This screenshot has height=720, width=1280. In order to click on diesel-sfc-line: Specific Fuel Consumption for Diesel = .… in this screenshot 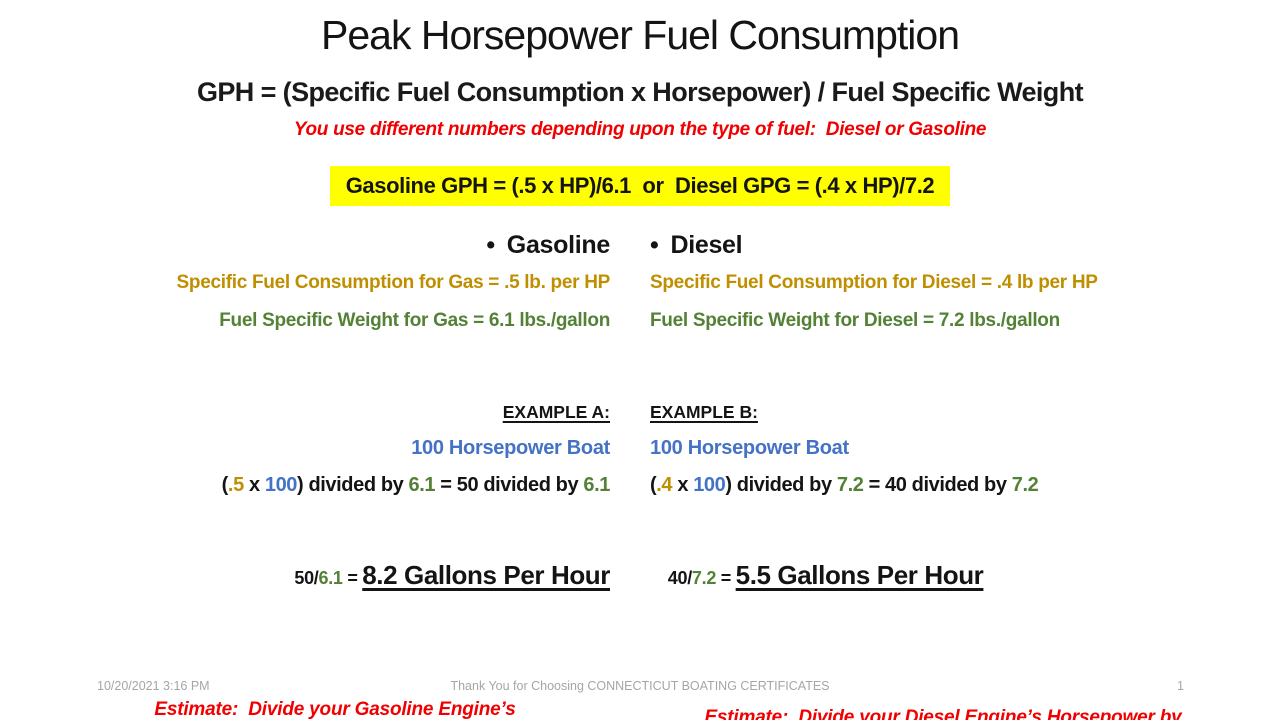, I will do `click(874, 282)`.